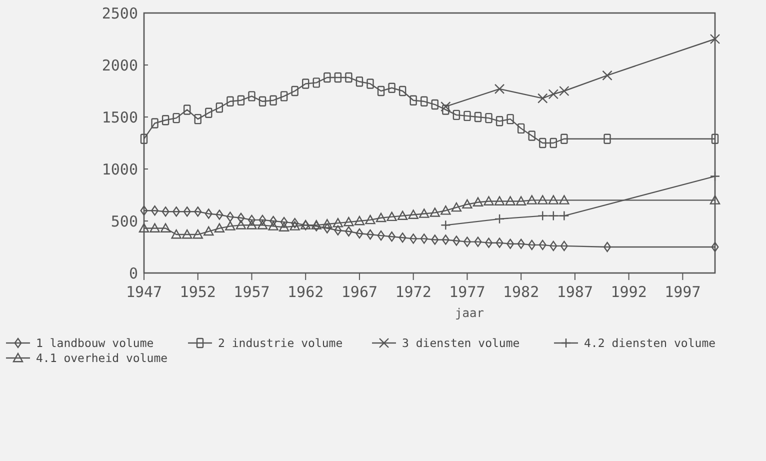 The width and height of the screenshot is (766, 461). I want to click on legend-label: 4.2 diensten volume, so click(650, 343).